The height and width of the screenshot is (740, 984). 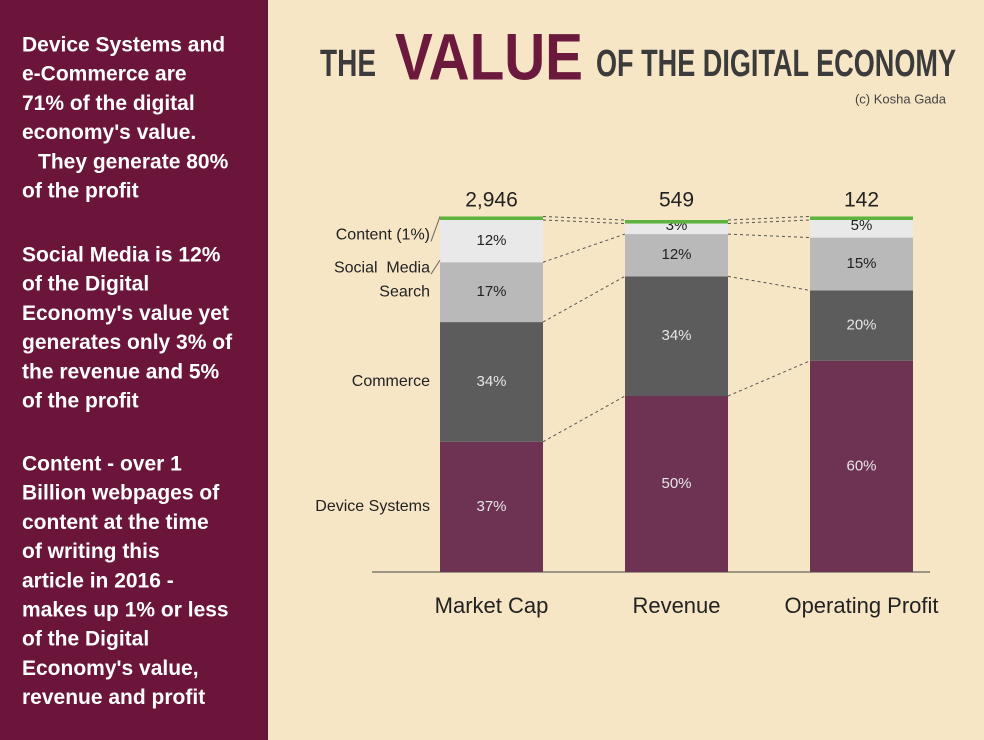 What do you see at coordinates (382, 267) in the screenshot?
I see `series-label: Social Media` at bounding box center [382, 267].